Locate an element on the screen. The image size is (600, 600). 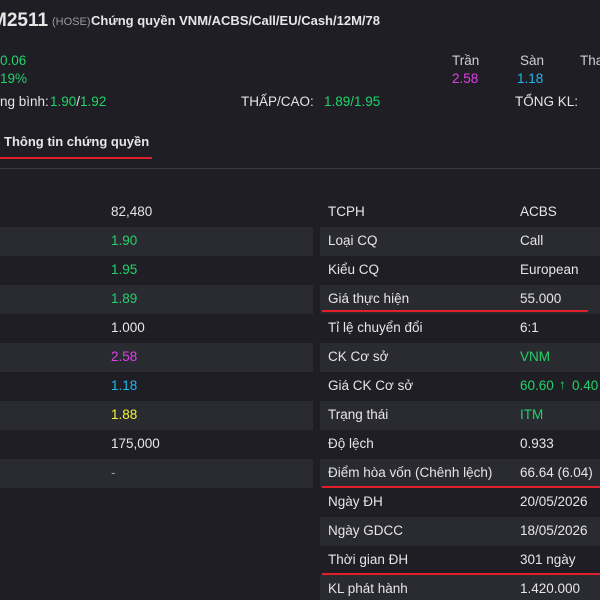
lowhigh-label: THẤP/CAO: is located at coordinates (277, 101).